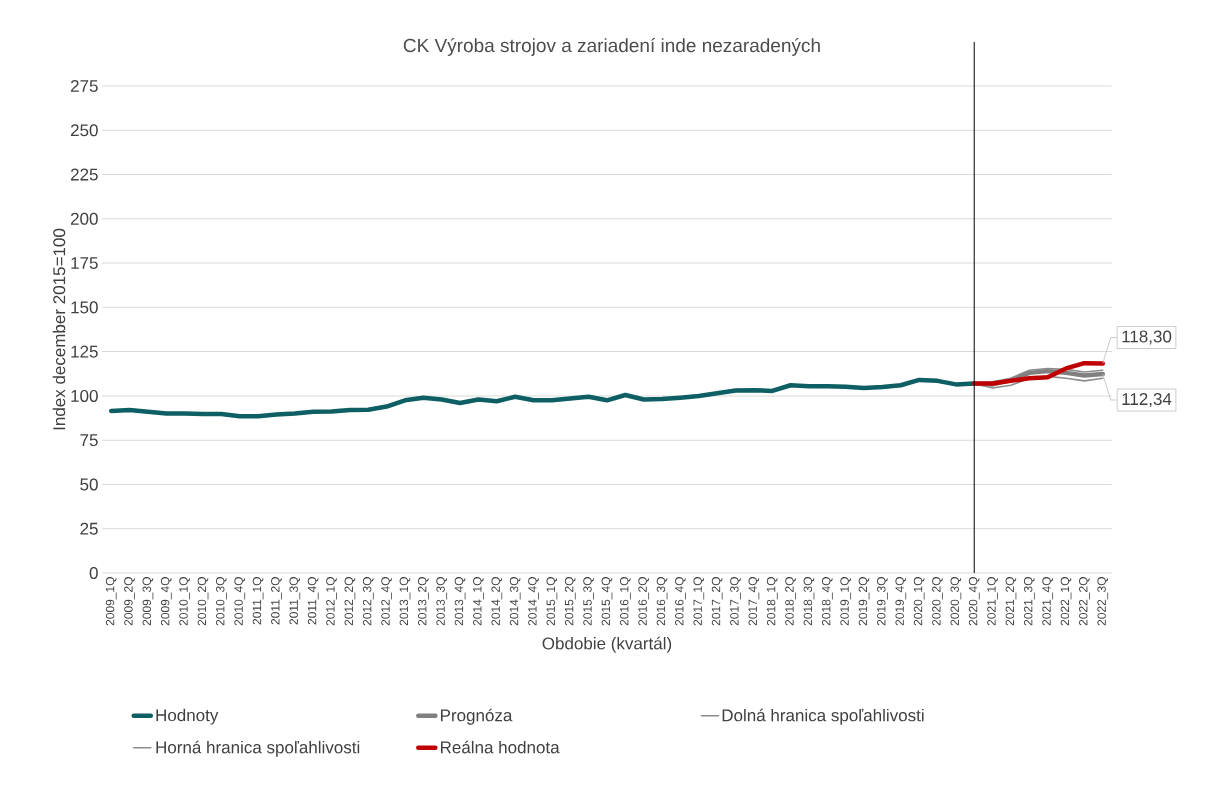 The height and width of the screenshot is (786, 1206). What do you see at coordinates (809, 601) in the screenshot?
I see `x-tick-label: 2018_3Q` at bounding box center [809, 601].